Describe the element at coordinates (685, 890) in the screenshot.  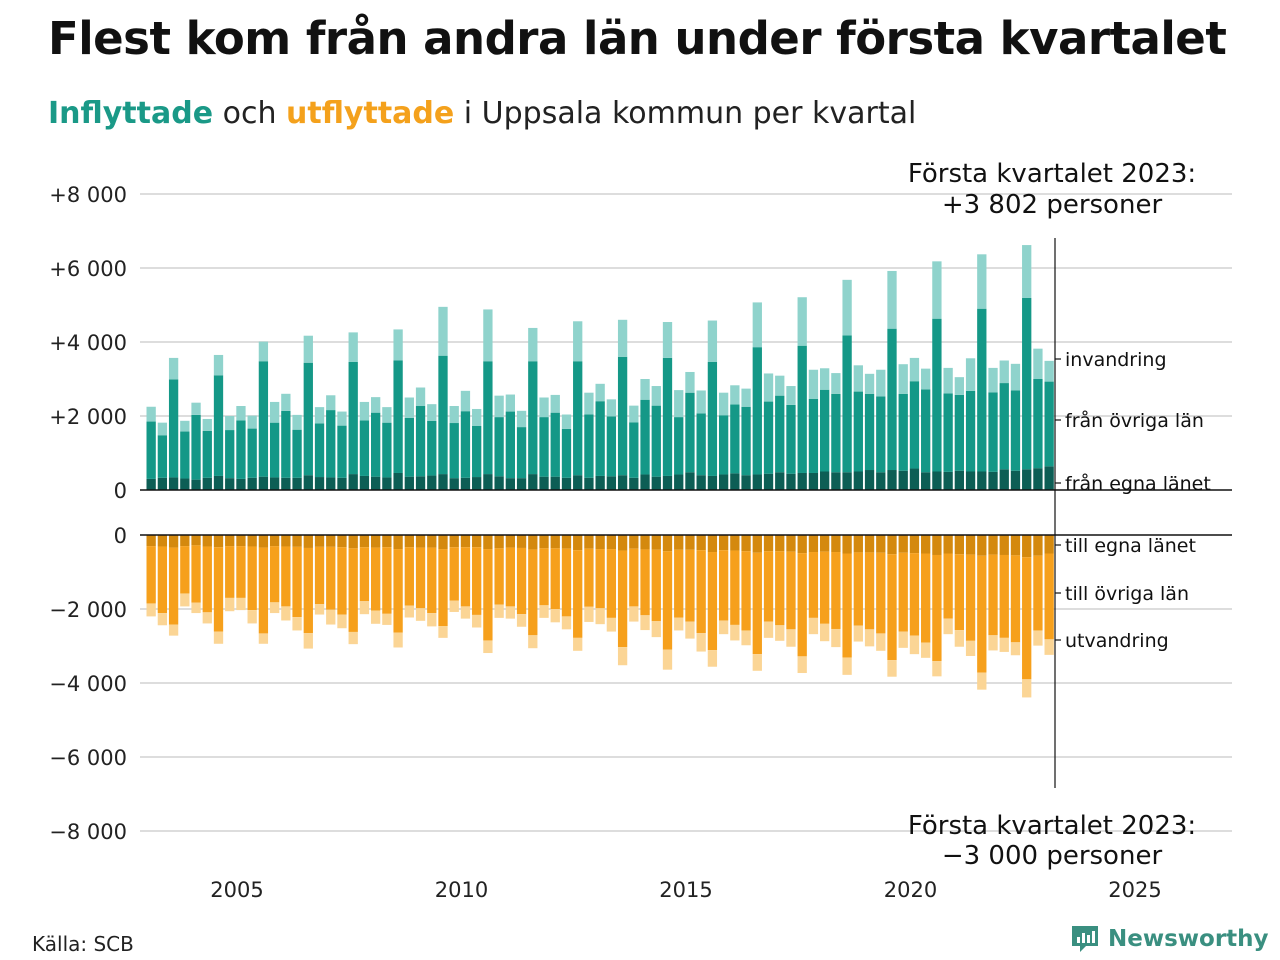
I see `x-tick-label: 2015` at that location.